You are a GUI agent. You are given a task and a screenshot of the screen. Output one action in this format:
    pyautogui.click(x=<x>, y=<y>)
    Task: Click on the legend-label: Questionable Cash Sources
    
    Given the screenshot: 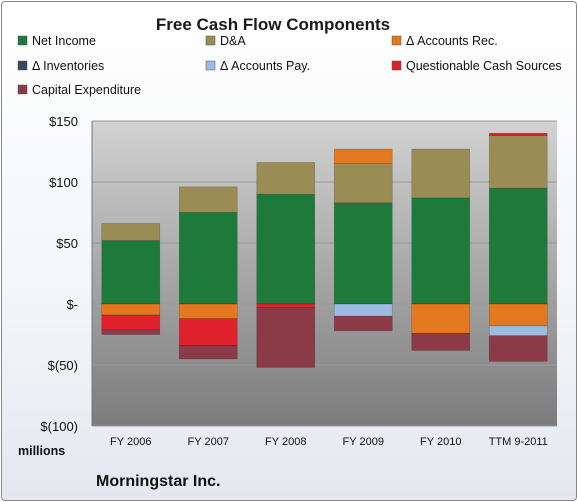 What is the action you would take?
    pyautogui.click(x=484, y=66)
    